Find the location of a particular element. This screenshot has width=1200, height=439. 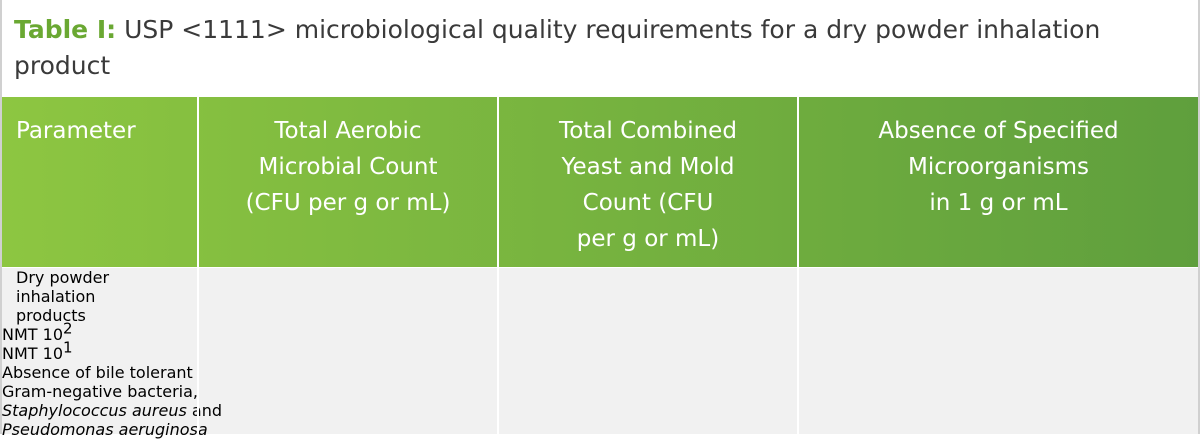

header-line: (CFU per g or mL) is located at coordinates (348, 203).